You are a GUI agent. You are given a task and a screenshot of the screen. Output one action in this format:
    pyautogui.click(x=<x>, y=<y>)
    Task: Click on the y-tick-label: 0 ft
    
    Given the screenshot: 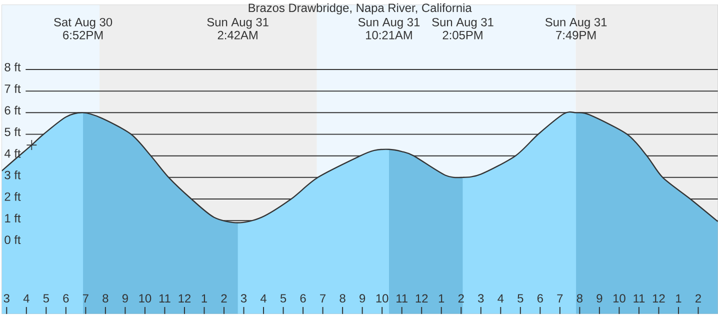 What is the action you would take?
    pyautogui.click(x=12, y=240)
    